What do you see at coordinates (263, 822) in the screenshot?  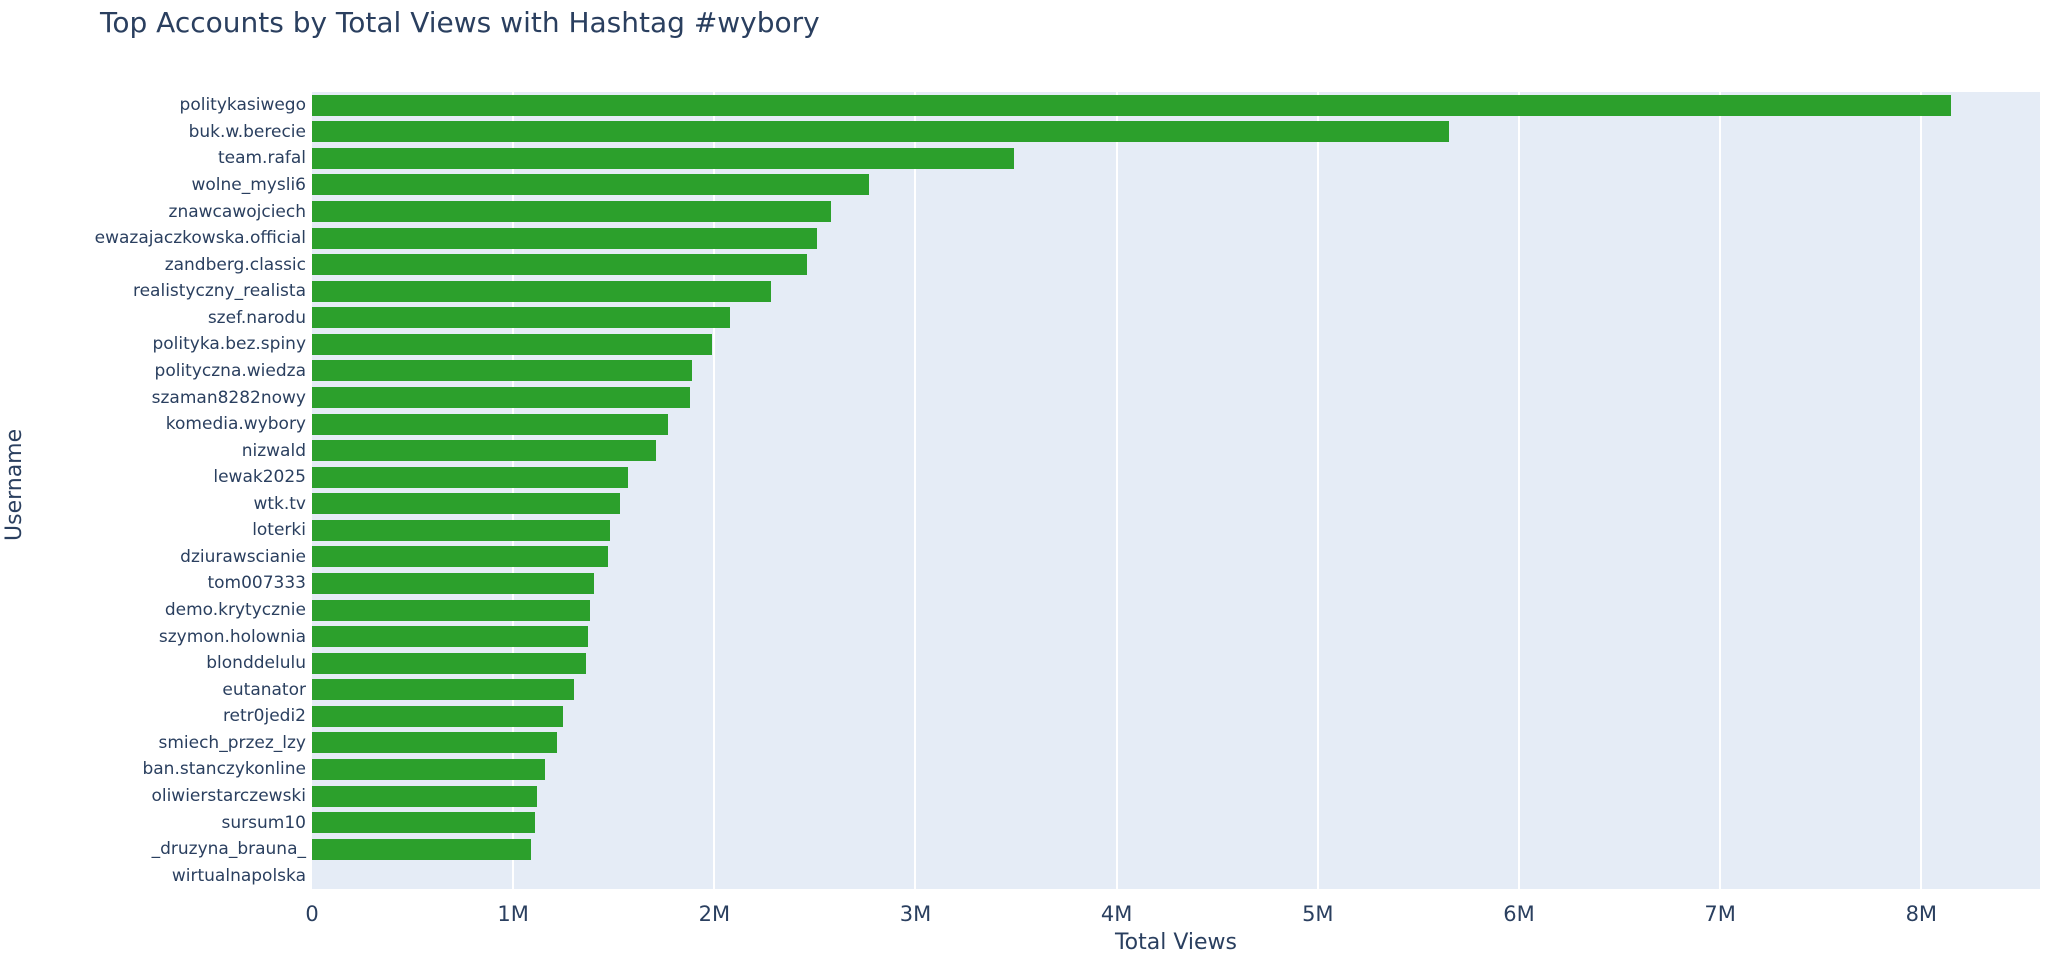 I see `y-tick-label: sursum10` at bounding box center [263, 822].